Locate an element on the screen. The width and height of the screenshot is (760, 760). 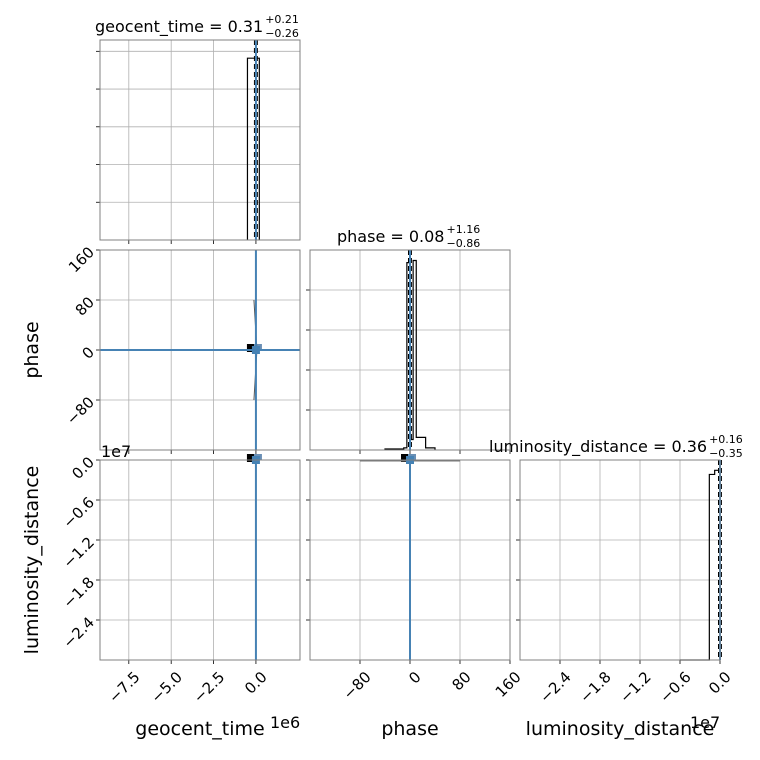
lower-error: −0.86 is located at coordinates (463, 243).